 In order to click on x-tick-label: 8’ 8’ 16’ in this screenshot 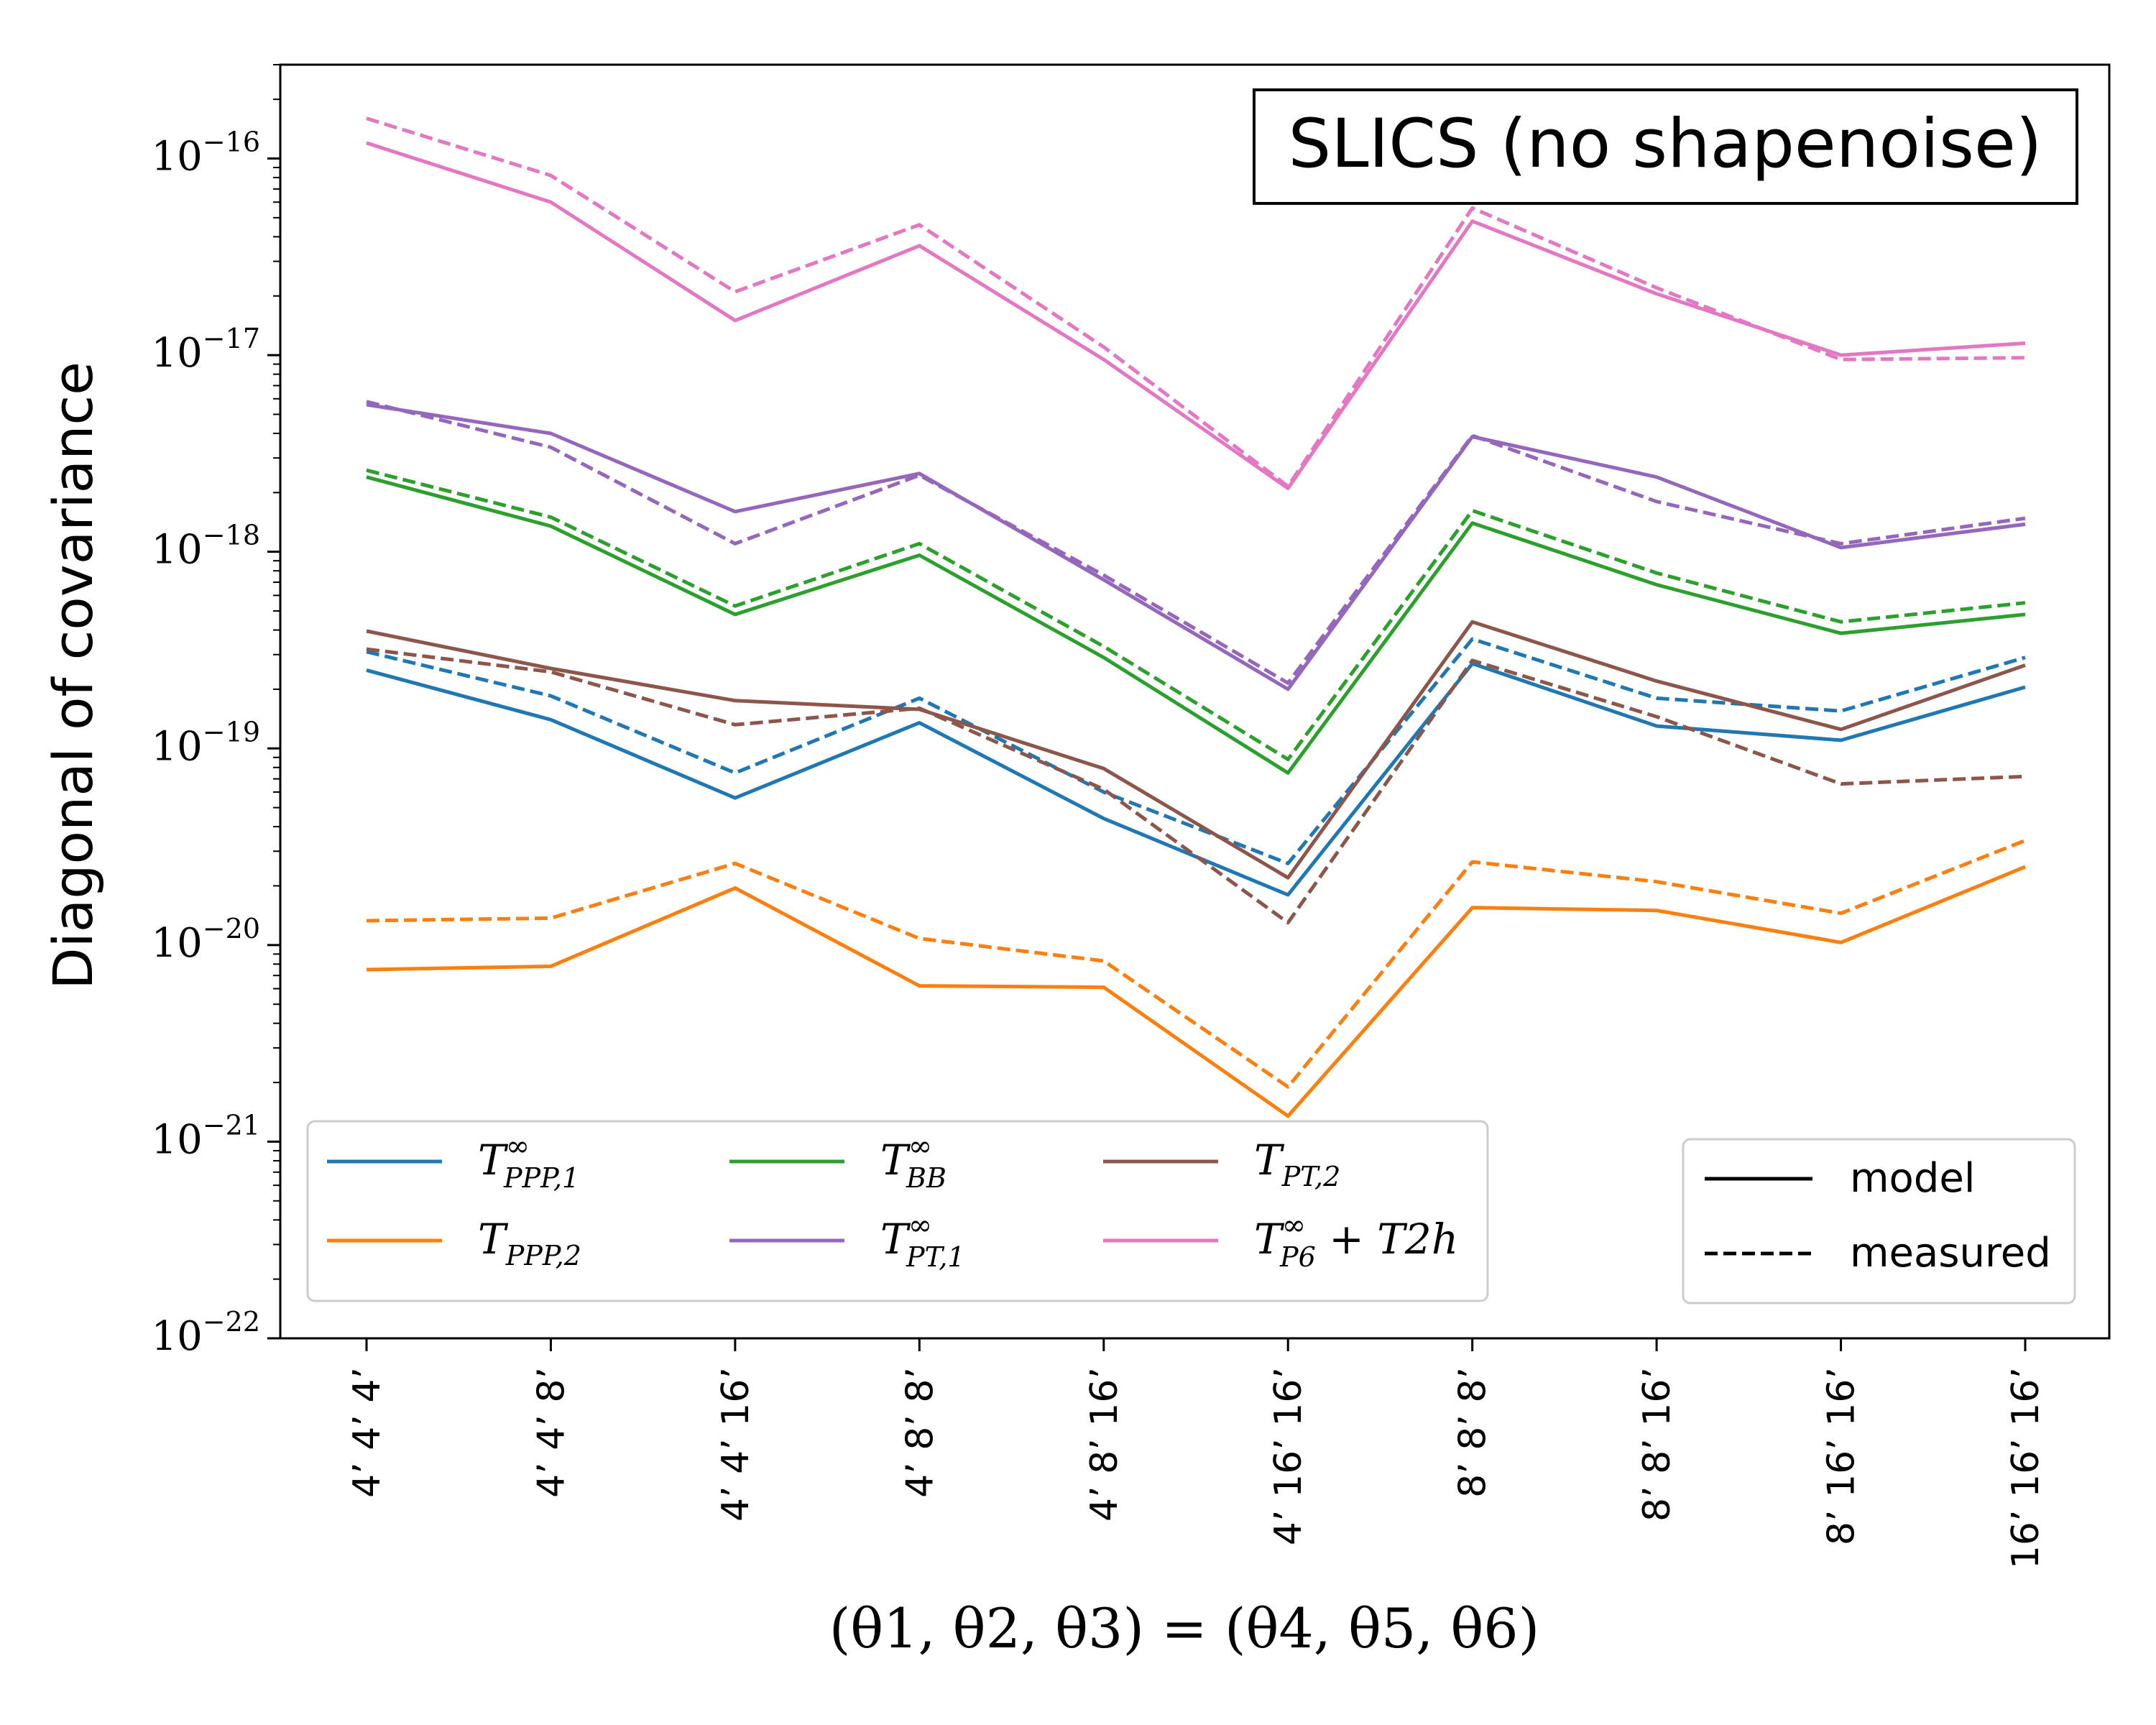, I will do `click(1658, 1444)`.